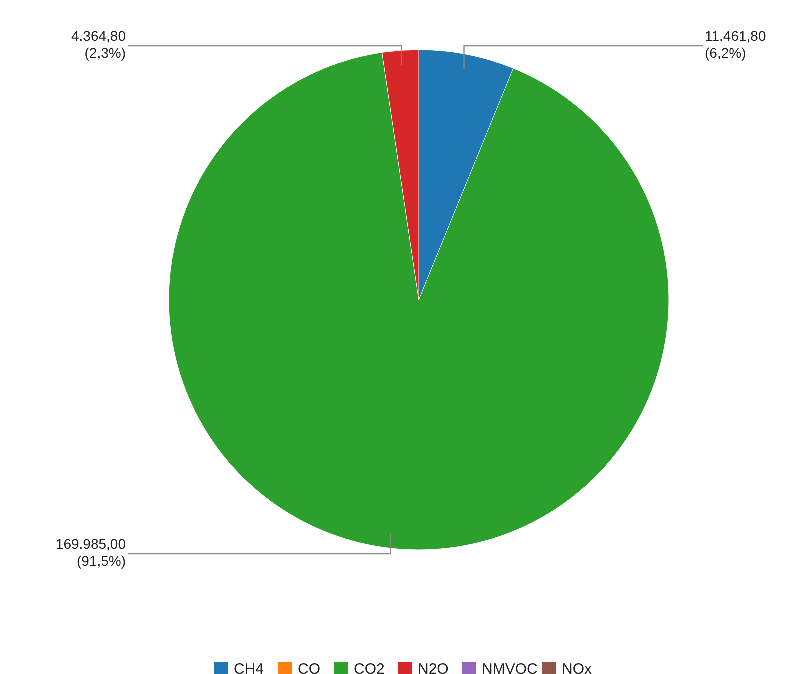  I want to click on legend-label: N2O, so click(433, 667).